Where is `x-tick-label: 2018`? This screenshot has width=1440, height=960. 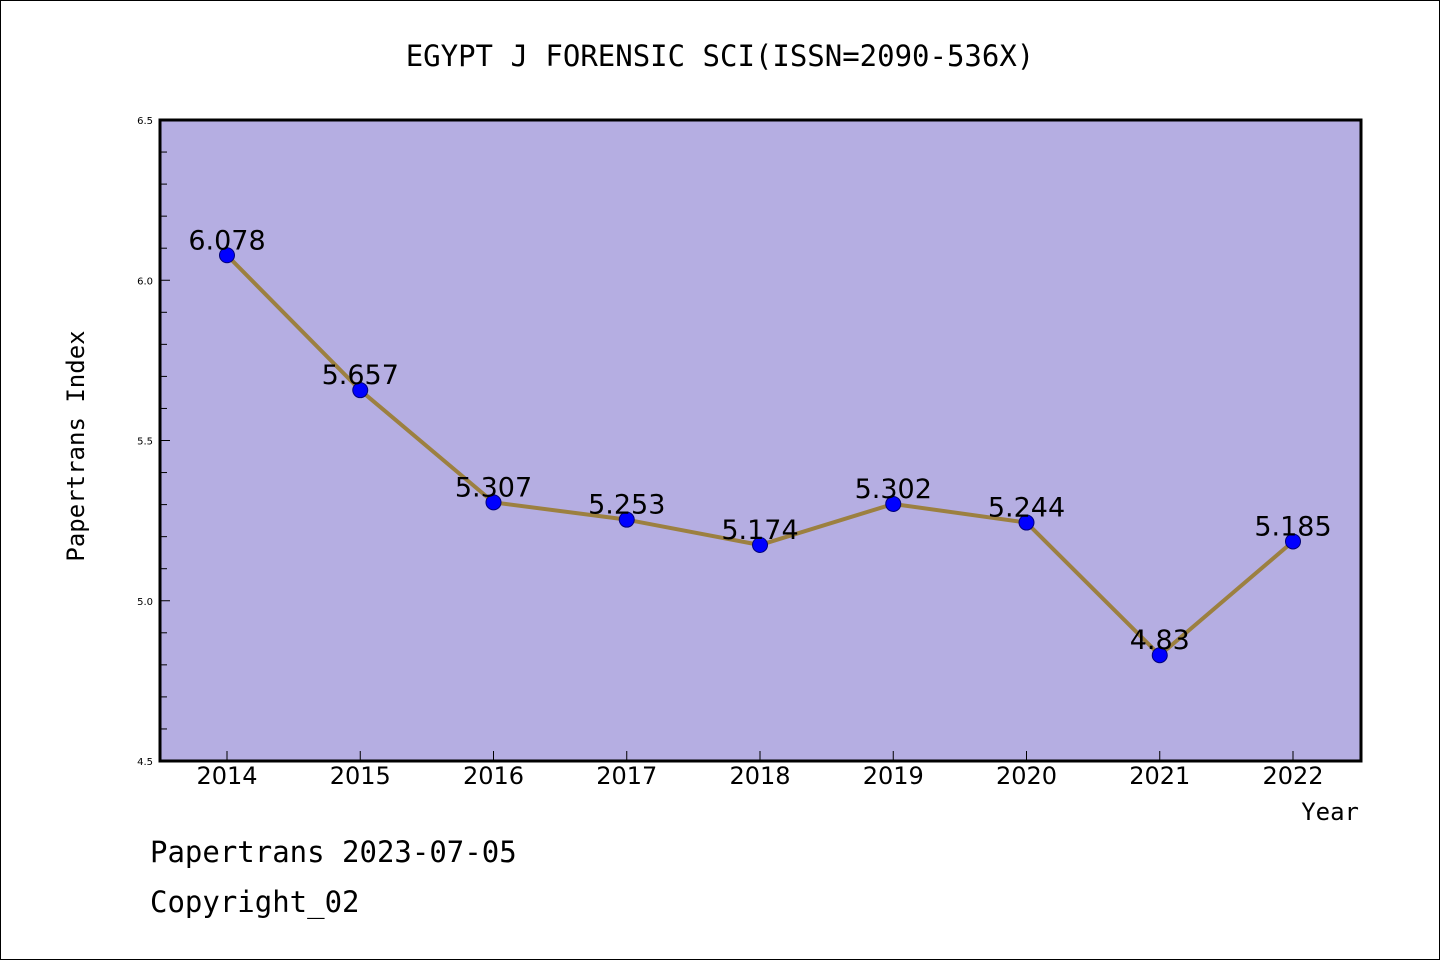 x-tick-label: 2018 is located at coordinates (759, 776).